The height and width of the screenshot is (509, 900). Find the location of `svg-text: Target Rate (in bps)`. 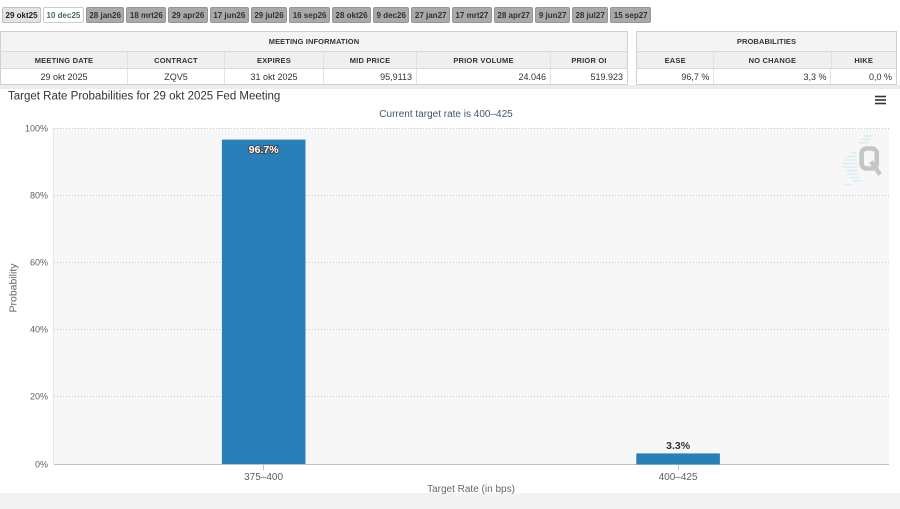

svg-text: Target Rate (in bps) is located at coordinates (471, 489).